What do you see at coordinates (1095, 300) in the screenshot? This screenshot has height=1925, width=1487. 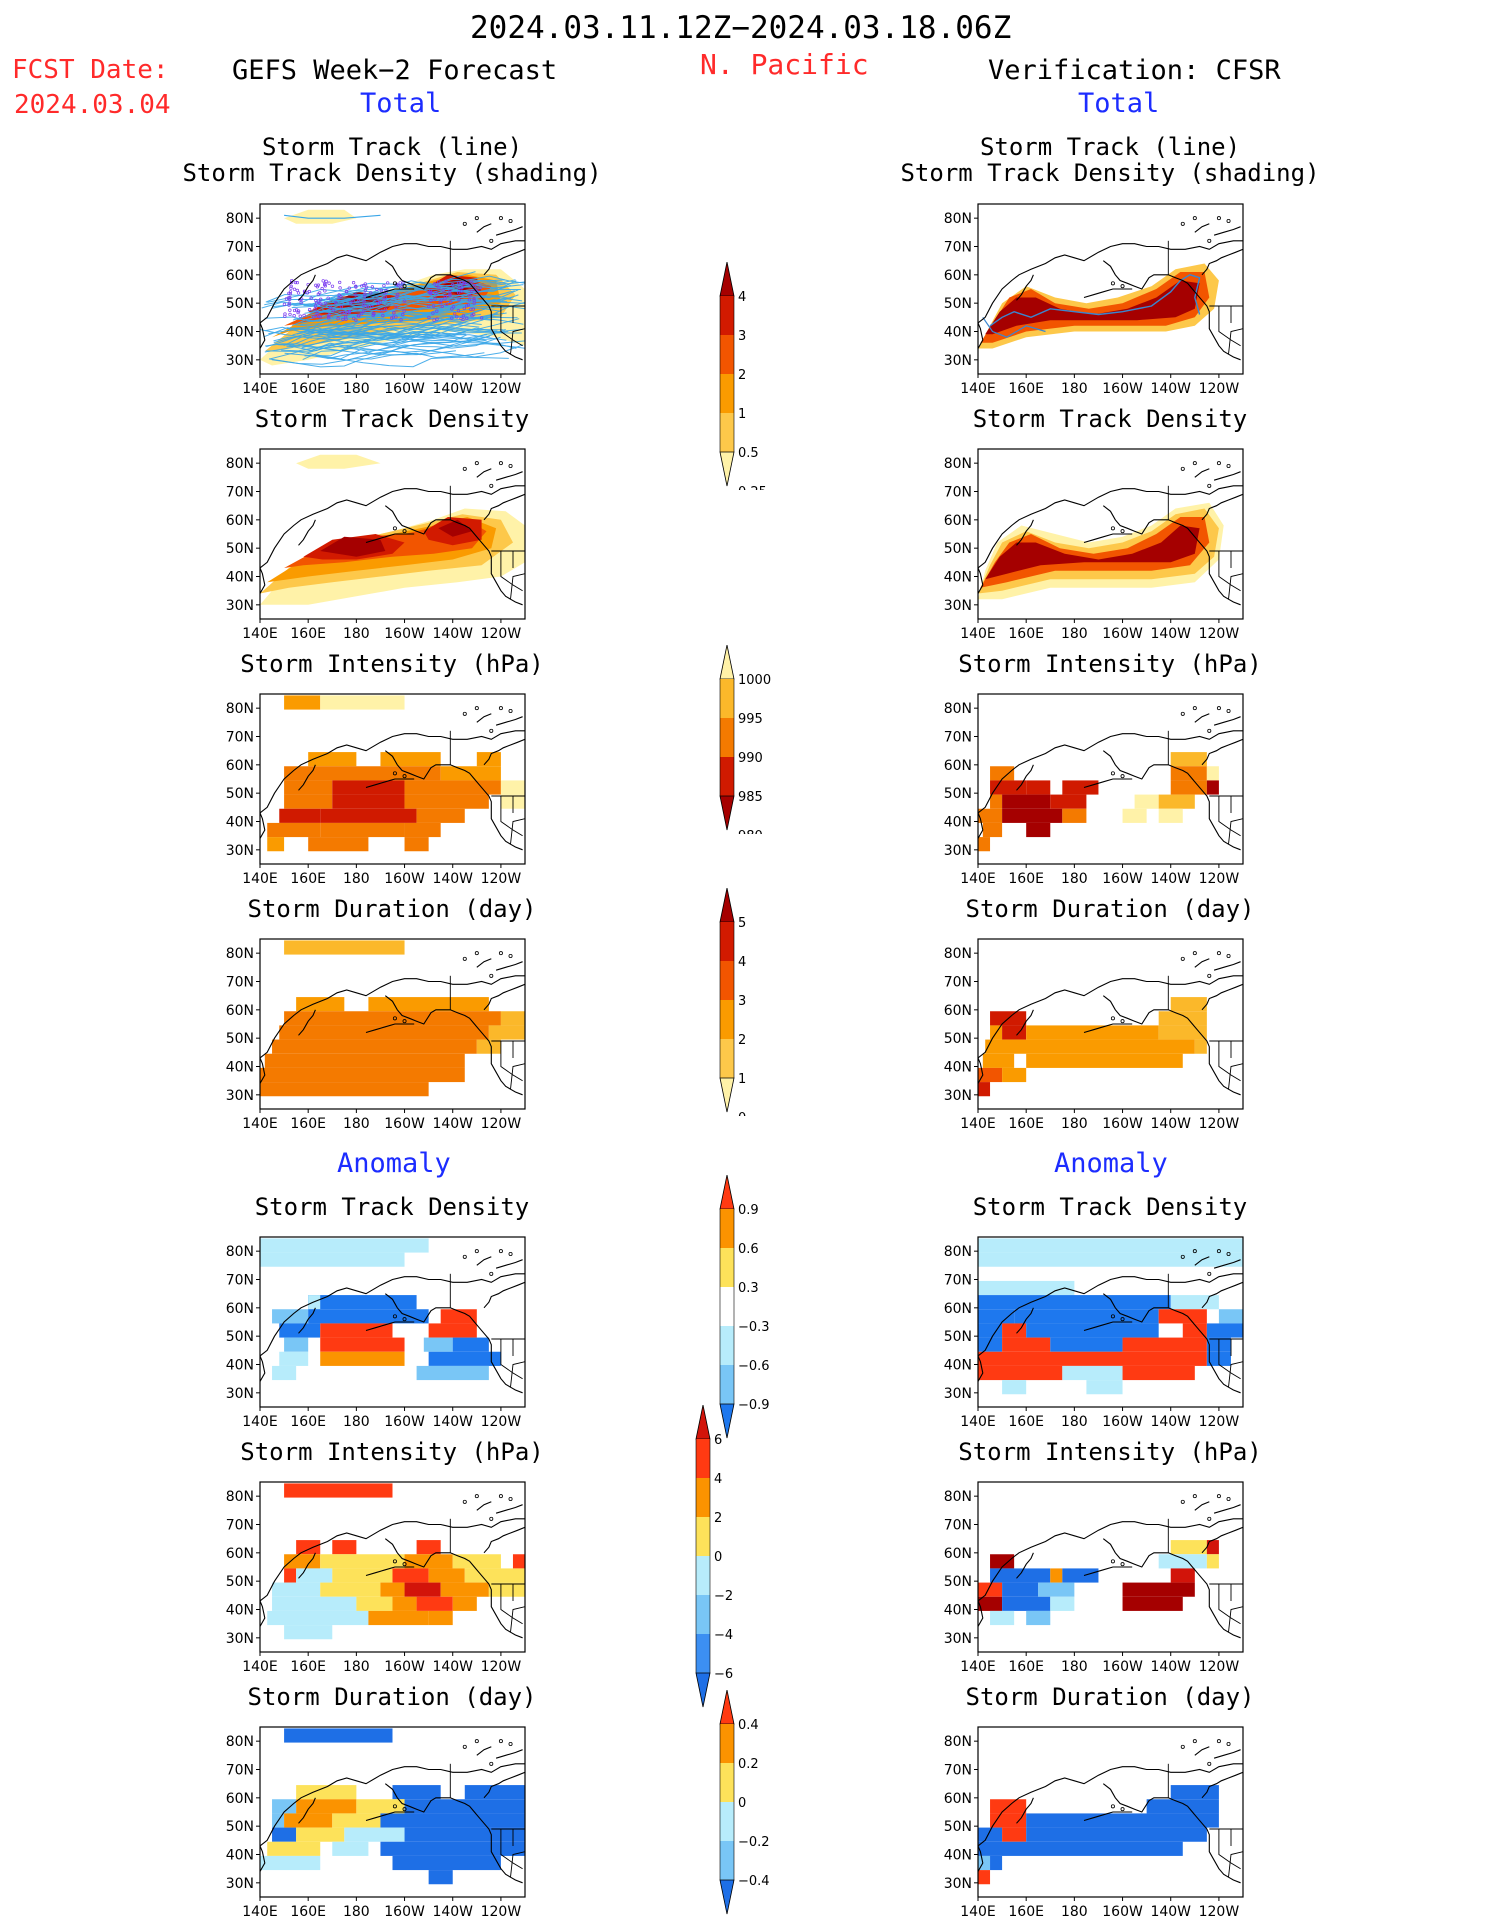 I see `track-line` at bounding box center [1095, 300].